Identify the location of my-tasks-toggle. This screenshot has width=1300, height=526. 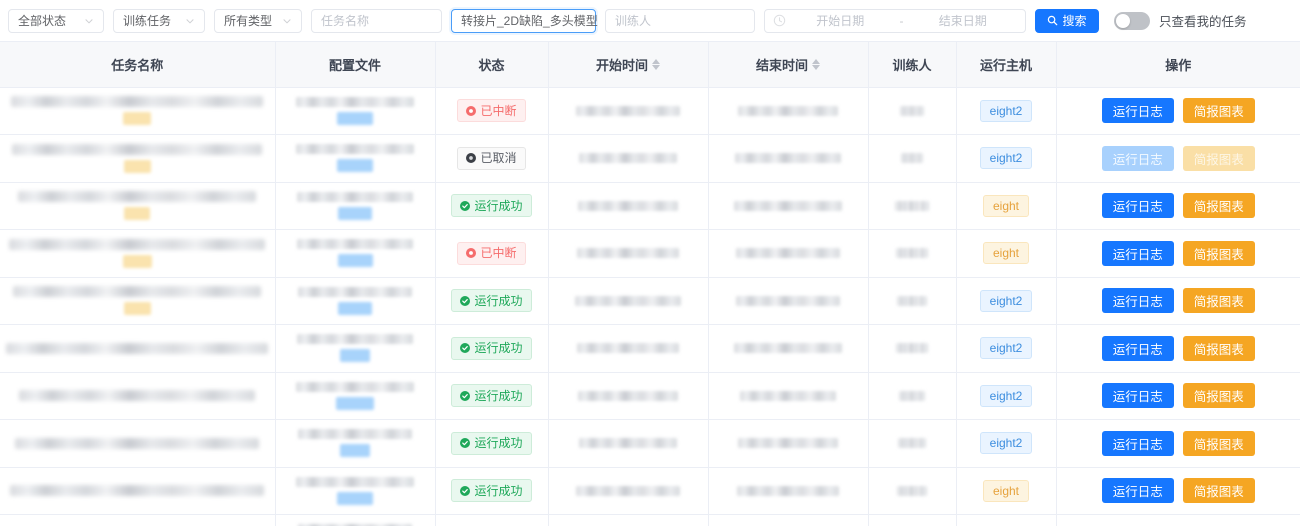
(1132, 20).